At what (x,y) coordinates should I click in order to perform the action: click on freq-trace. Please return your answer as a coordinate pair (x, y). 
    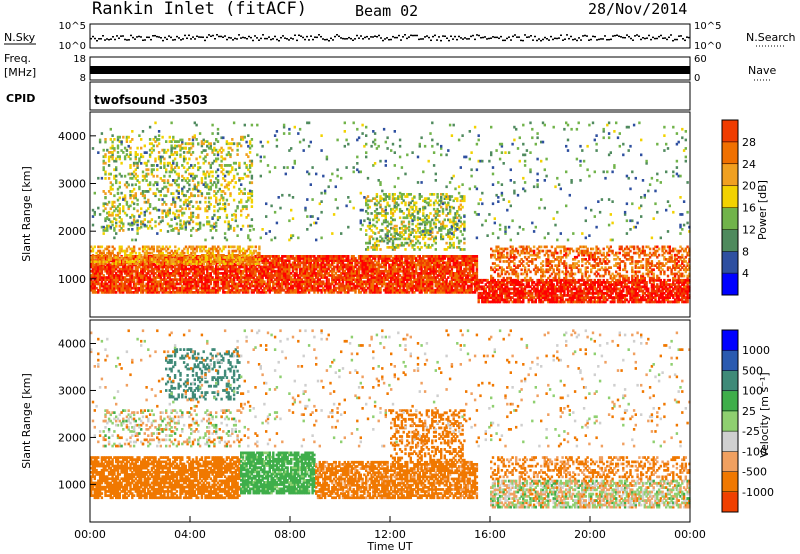
    Looking at the image, I should click on (390, 70).